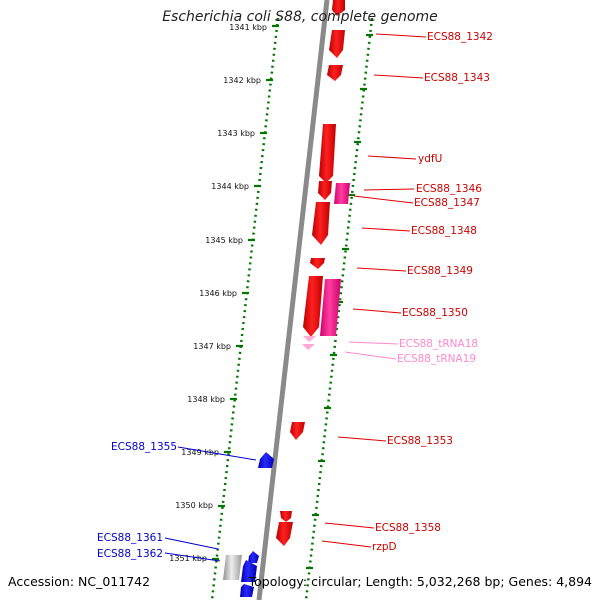 The image size is (600, 600). What do you see at coordinates (313, 273) in the screenshot?
I see `feature-track-forward` at bounding box center [313, 273].